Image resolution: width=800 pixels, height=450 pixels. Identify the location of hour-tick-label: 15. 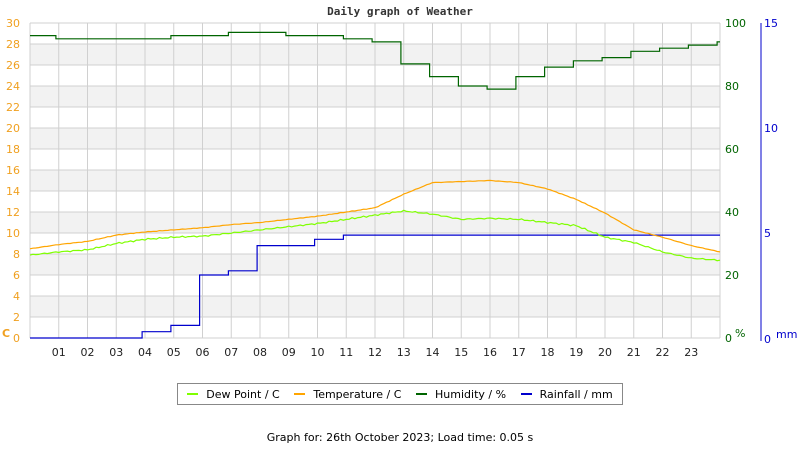
(461, 352).